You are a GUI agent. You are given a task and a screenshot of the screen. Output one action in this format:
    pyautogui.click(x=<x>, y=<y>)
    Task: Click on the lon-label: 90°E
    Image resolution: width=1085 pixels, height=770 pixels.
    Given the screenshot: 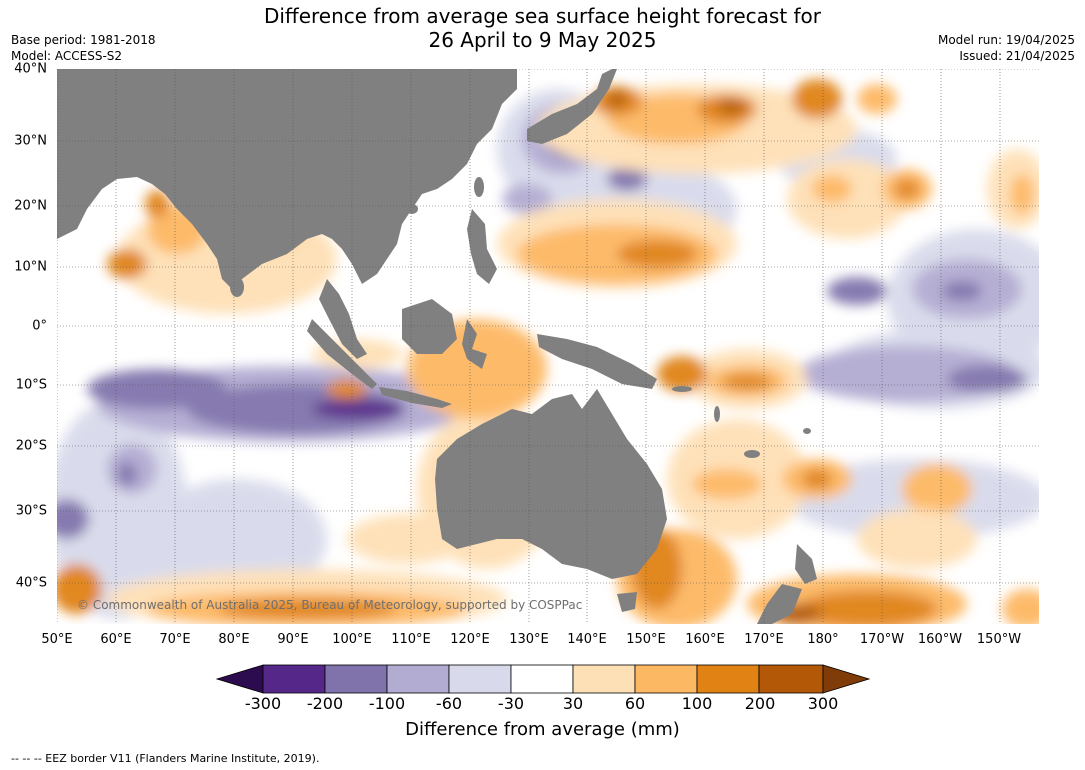 What is the action you would take?
    pyautogui.click(x=293, y=639)
    